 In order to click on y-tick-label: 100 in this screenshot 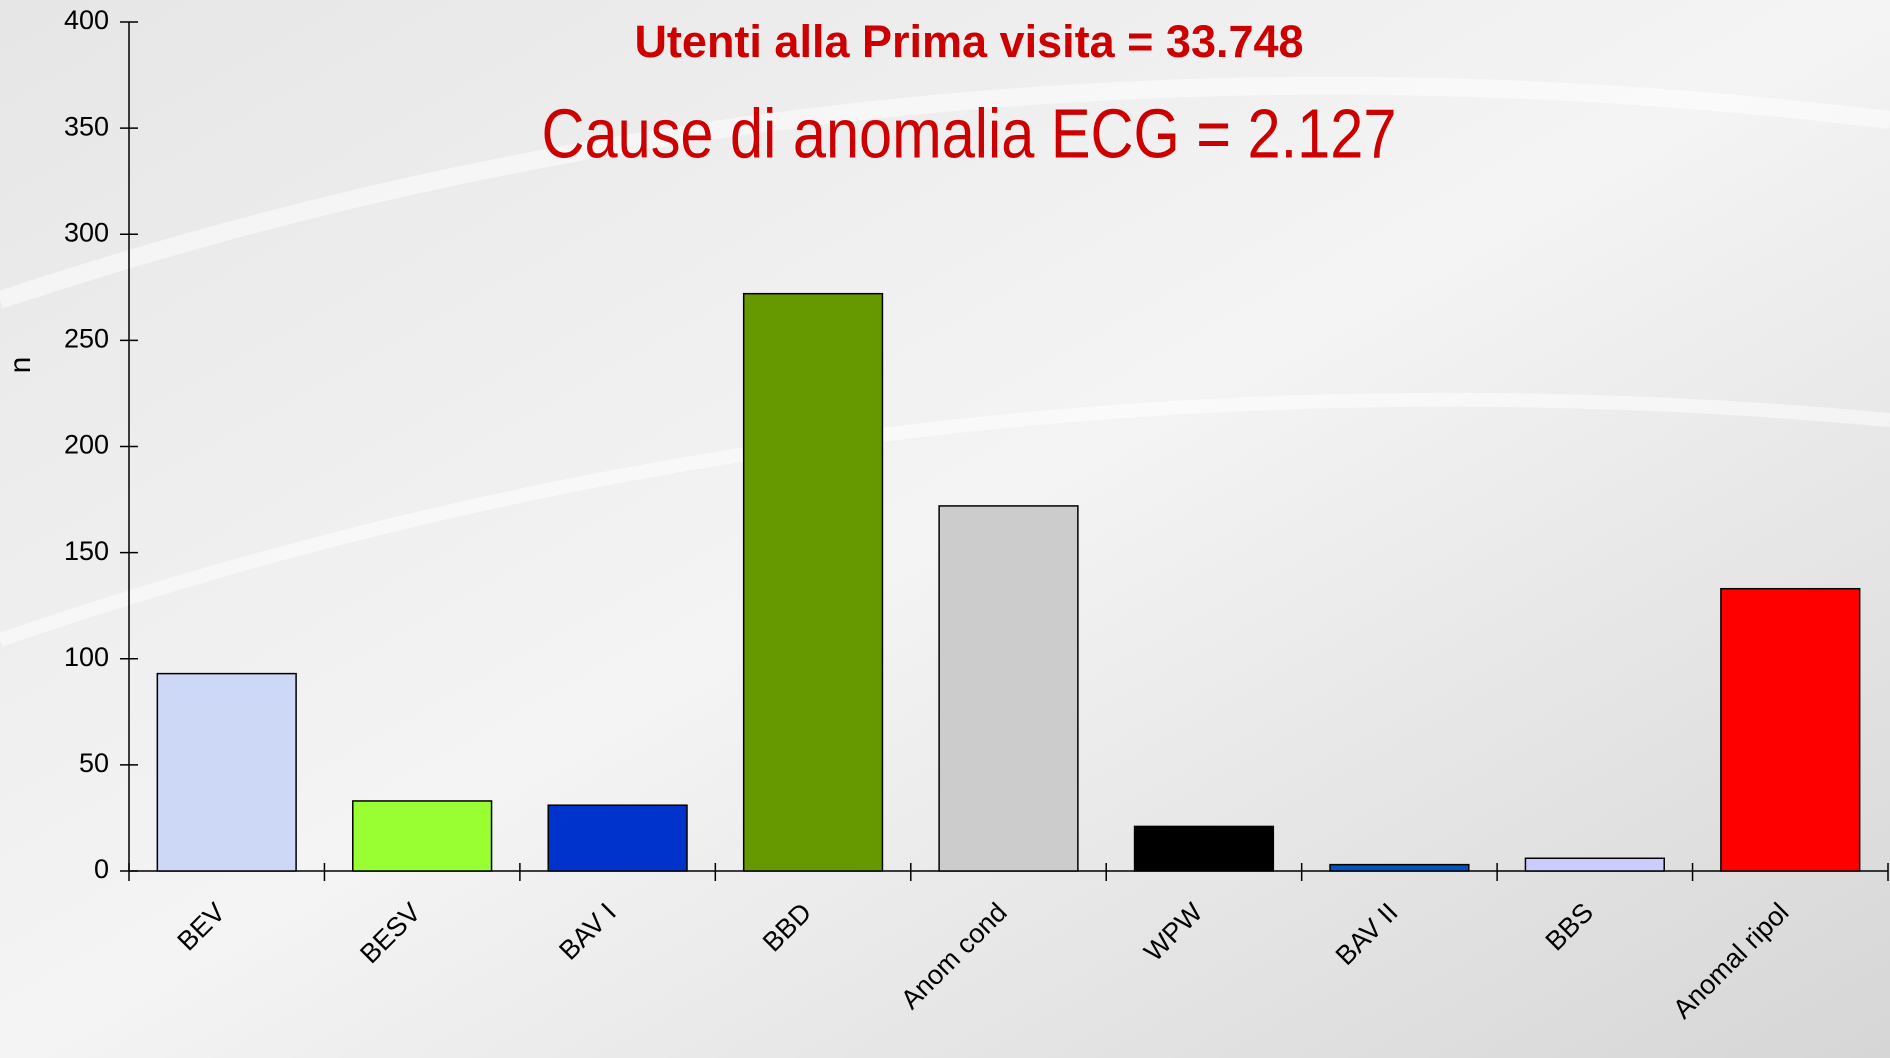, I will do `click(86, 657)`.